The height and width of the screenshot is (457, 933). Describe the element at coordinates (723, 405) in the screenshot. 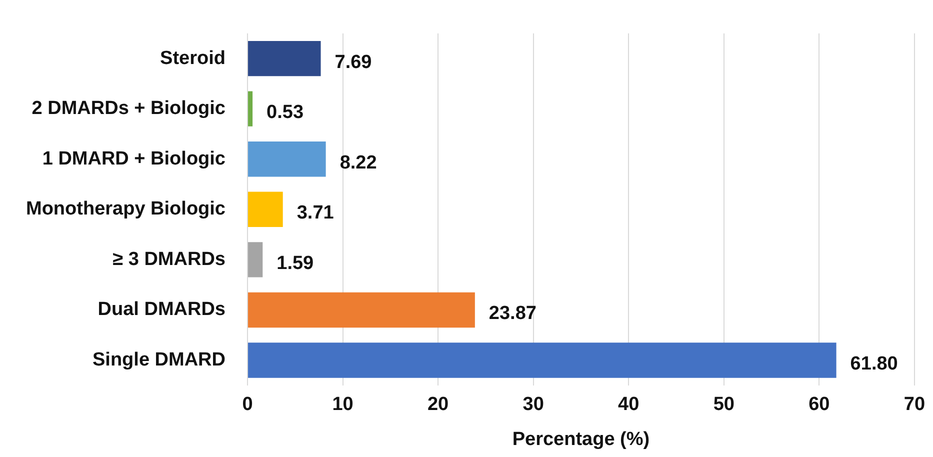

I see `x-tick-label: 50` at that location.